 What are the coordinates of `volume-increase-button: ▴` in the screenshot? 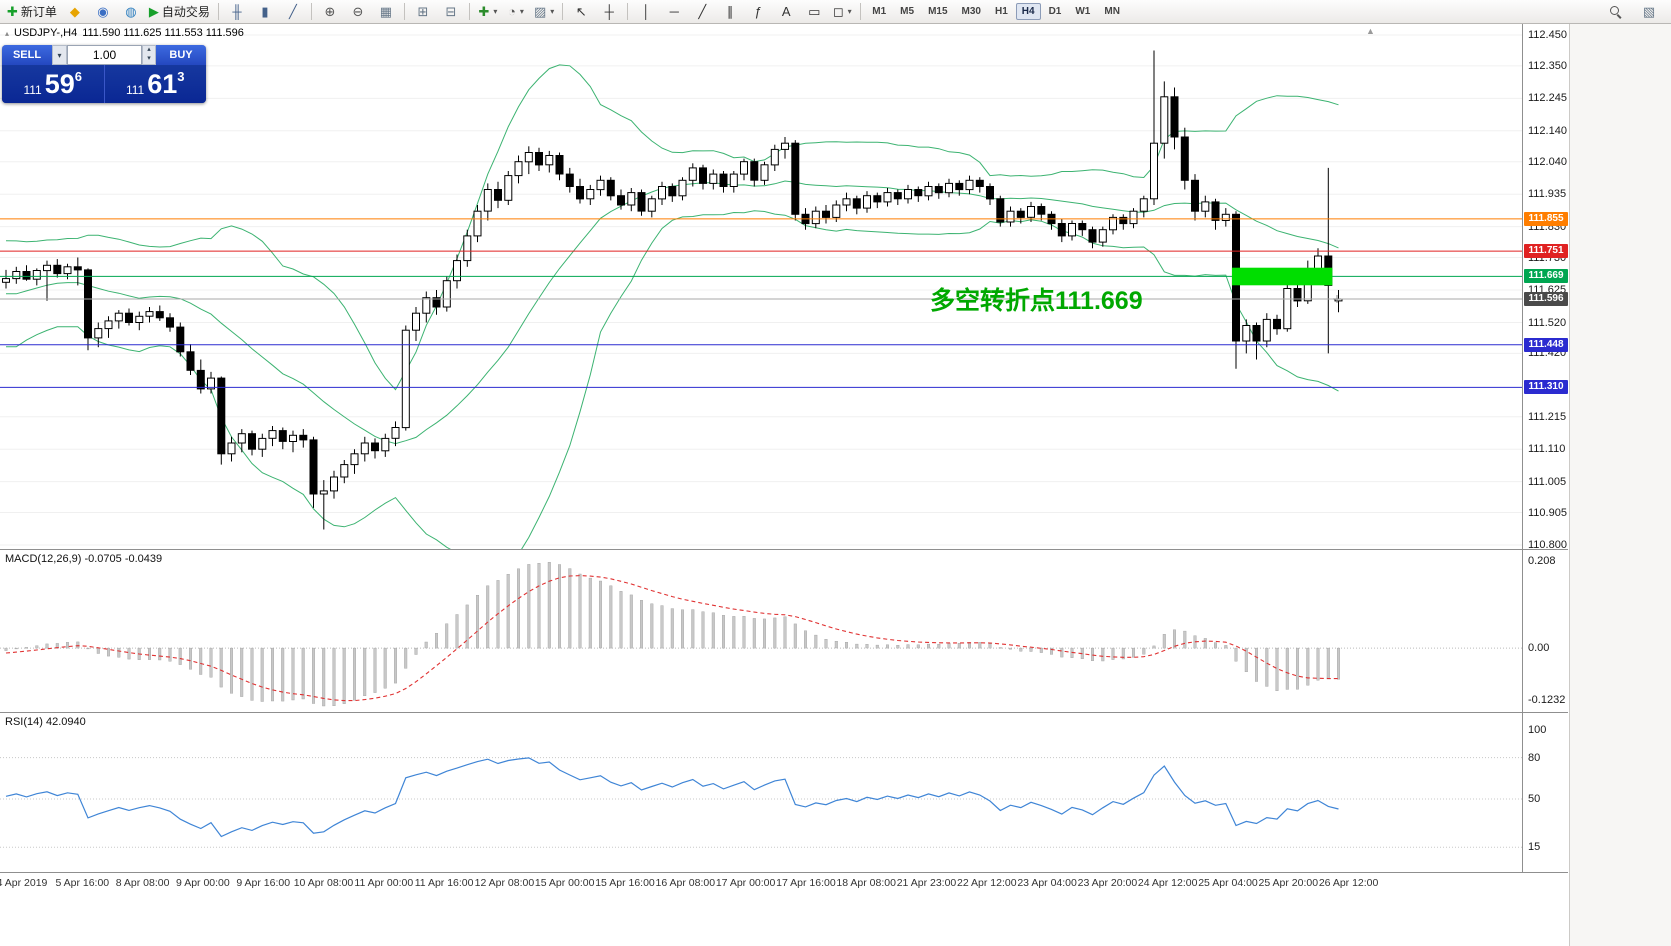 It's located at (149, 49).